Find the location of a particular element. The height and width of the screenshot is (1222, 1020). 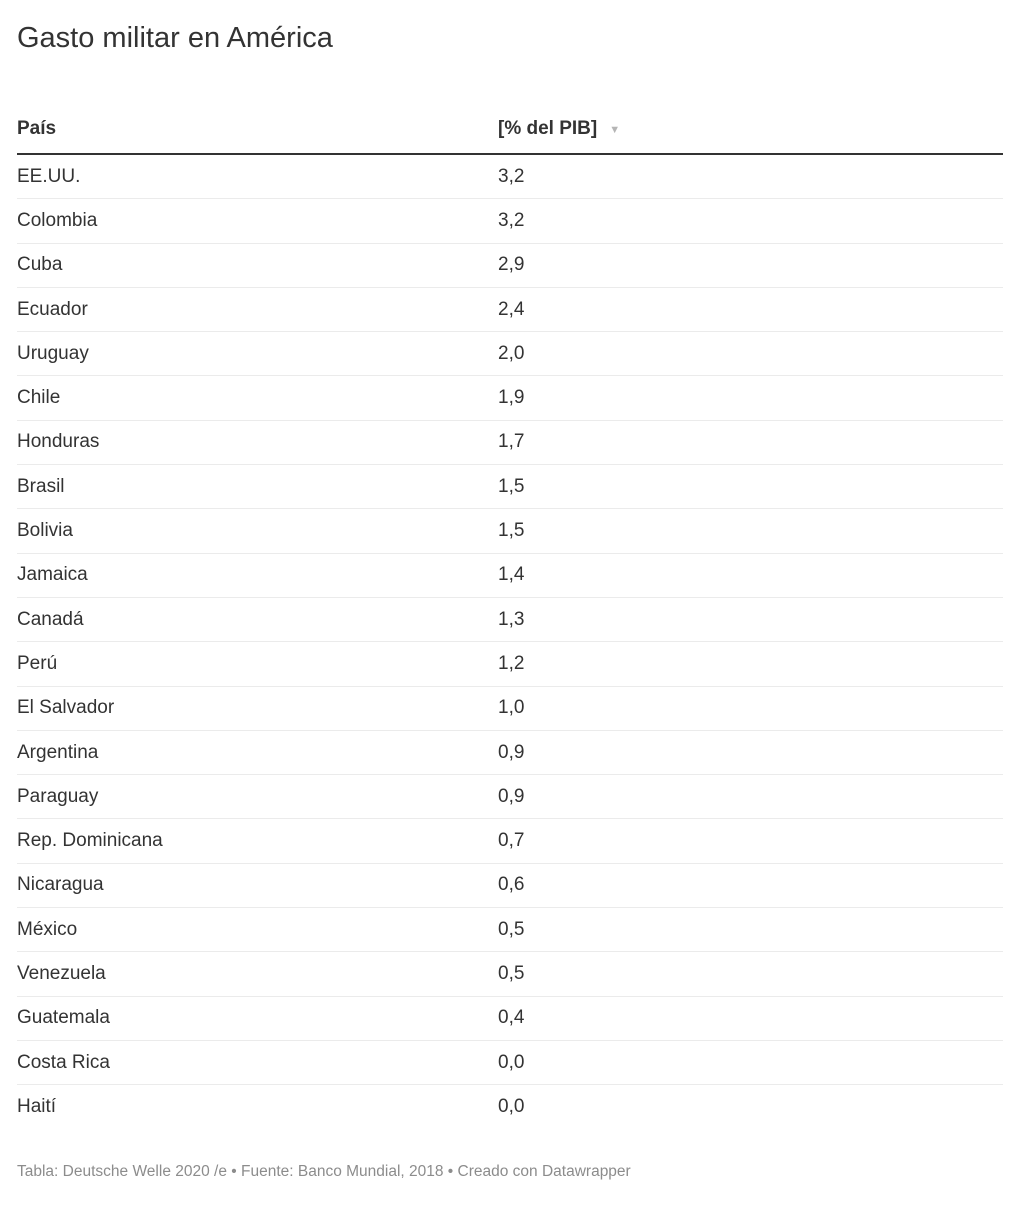

country-cell: Ecuador is located at coordinates (52, 309).